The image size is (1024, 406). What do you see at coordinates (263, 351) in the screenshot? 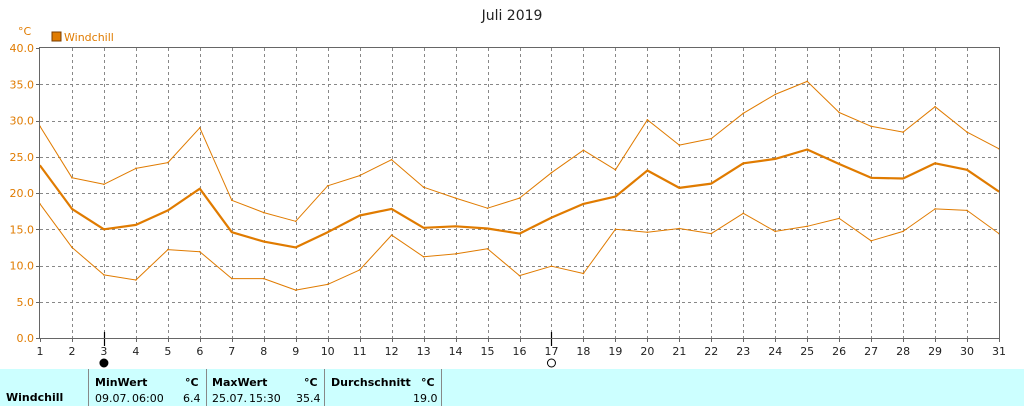
I see `x-tick-label: 8` at bounding box center [263, 351].